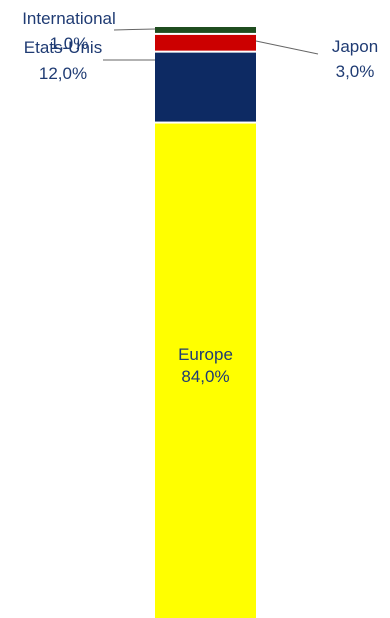 Image resolution: width=390 pixels, height=618 pixels. I want to click on bar-segment-japon, so click(205, 42).